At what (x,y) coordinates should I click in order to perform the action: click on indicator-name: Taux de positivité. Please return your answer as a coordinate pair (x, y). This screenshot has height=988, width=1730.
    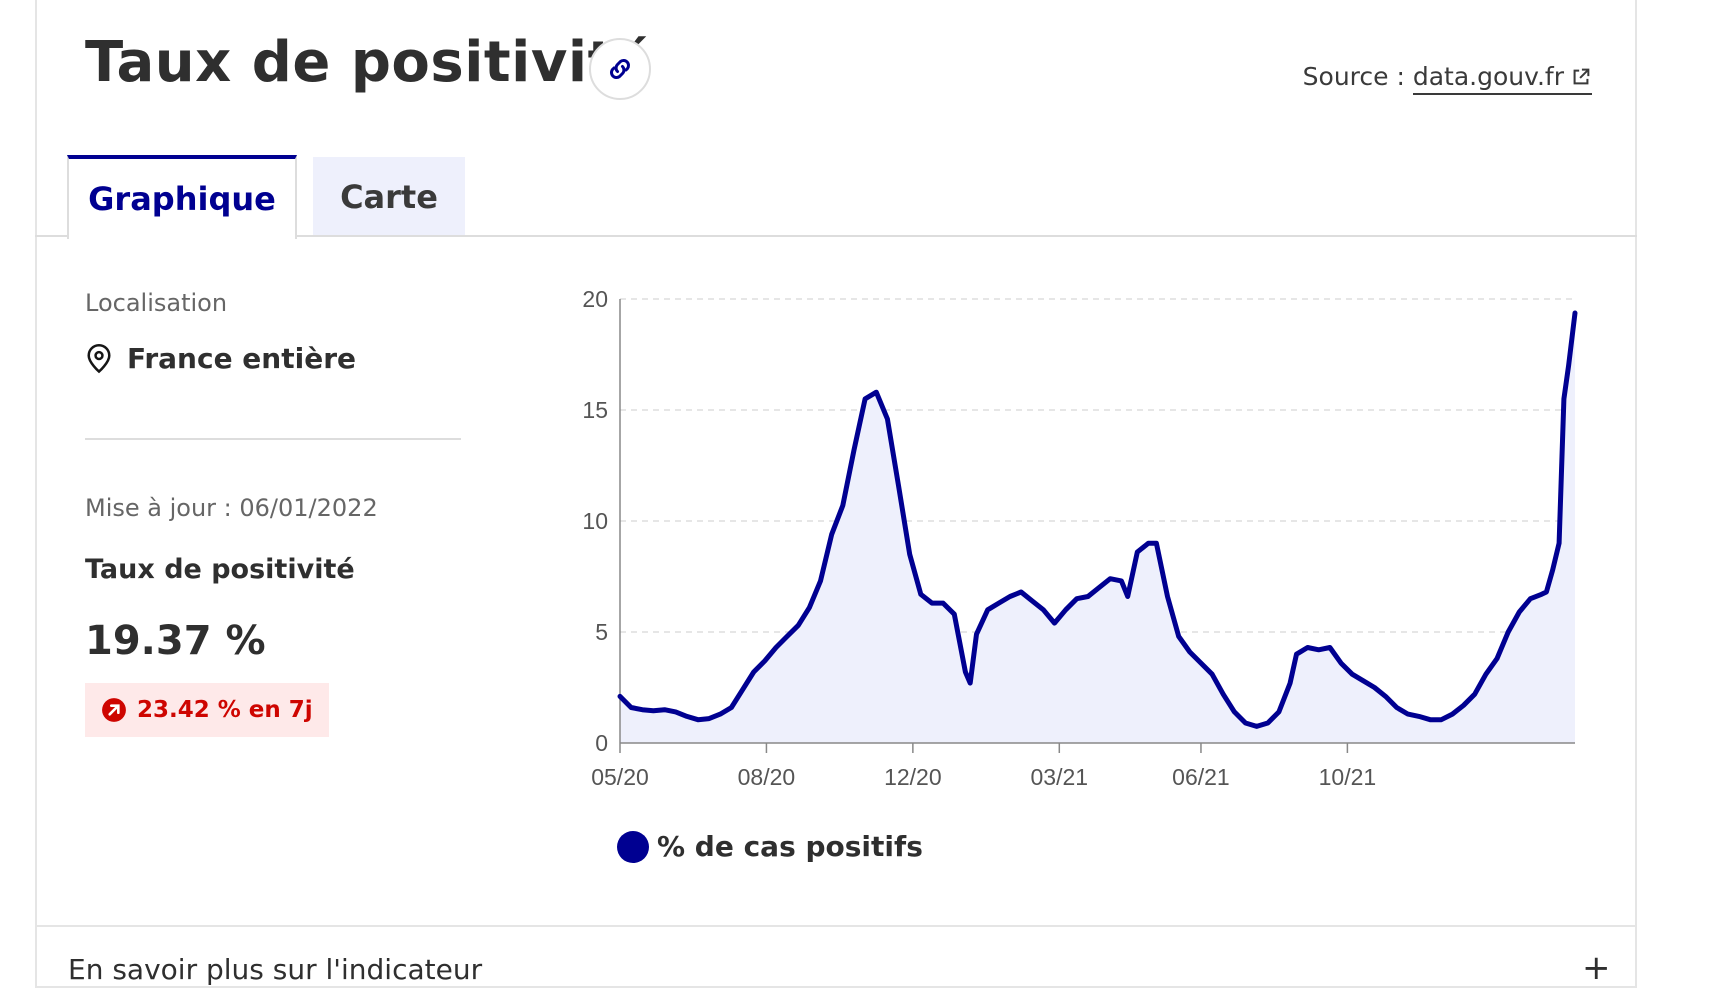
    Looking at the image, I should click on (220, 569).